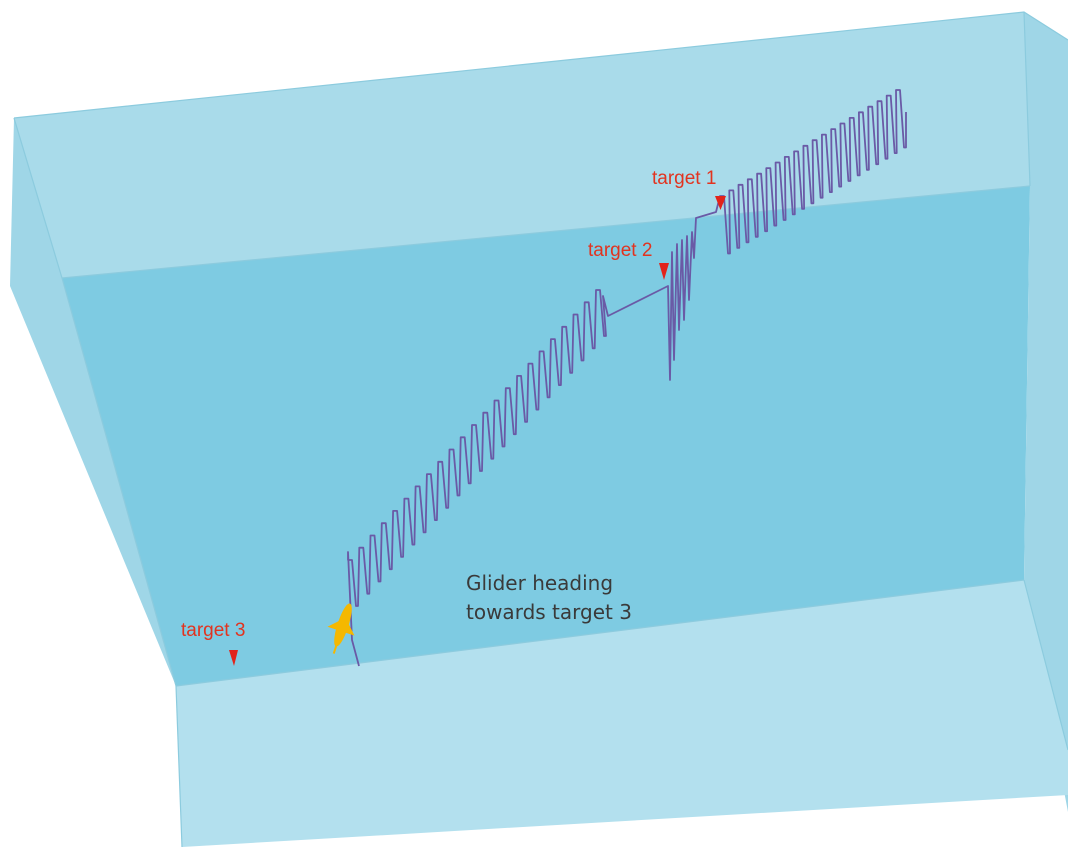 This screenshot has width=1068, height=847. What do you see at coordinates (93, 402) in the screenshot?
I see `tank-left-wall` at bounding box center [93, 402].